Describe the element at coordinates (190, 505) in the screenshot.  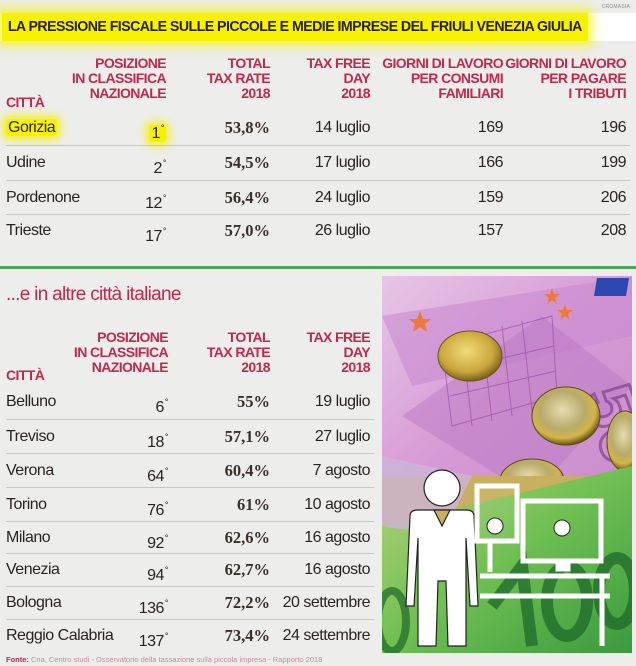
I see `table-row: Torino 76° 61% 10 agosto` at that location.